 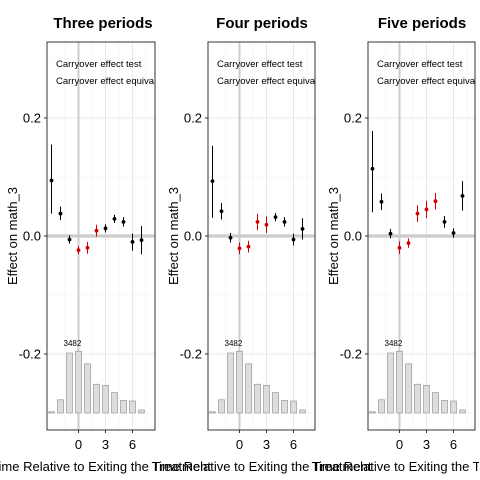 What do you see at coordinates (102, 23) in the screenshot?
I see `panel-title: Three periods` at bounding box center [102, 23].